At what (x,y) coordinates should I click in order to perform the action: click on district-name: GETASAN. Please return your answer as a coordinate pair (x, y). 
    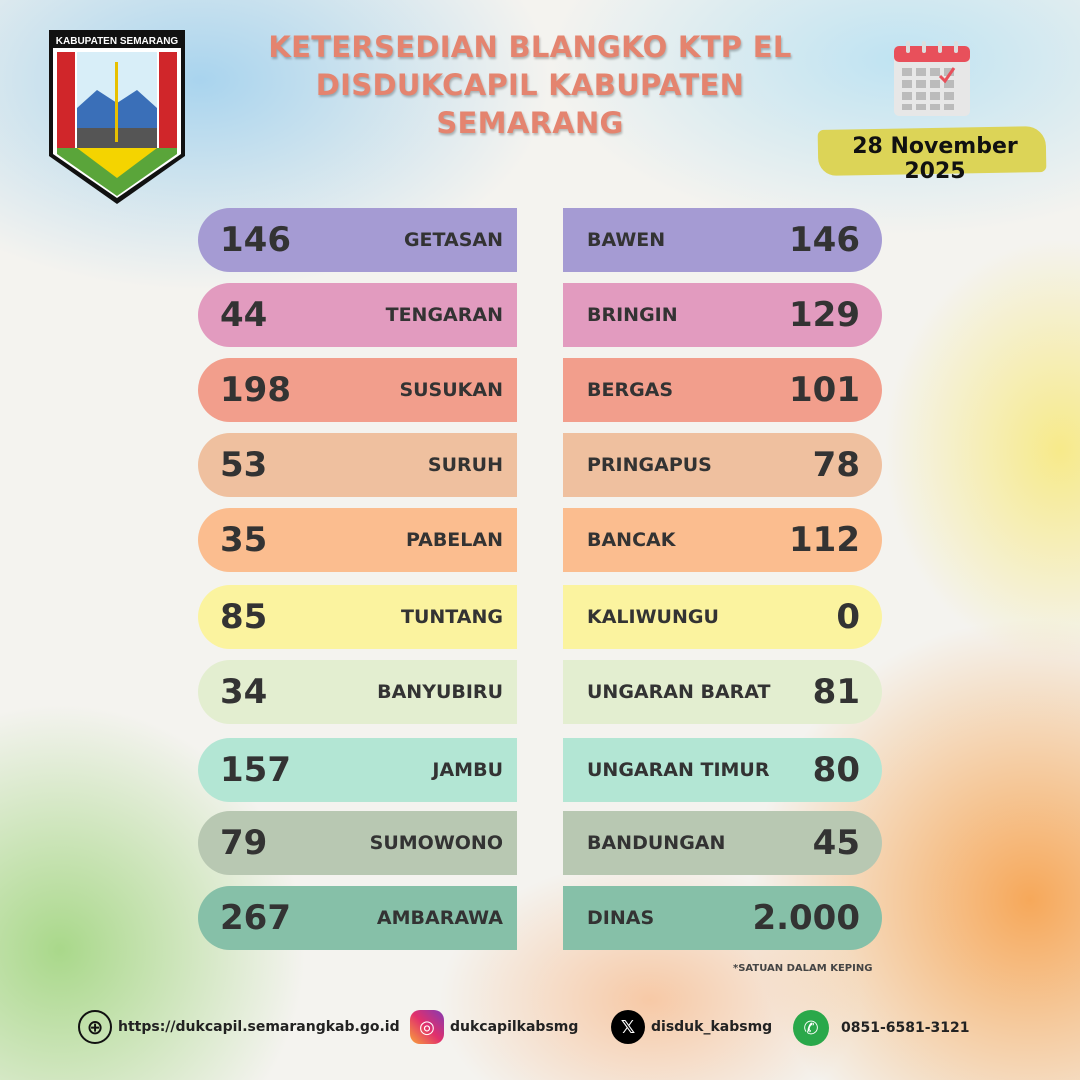
    Looking at the image, I should click on (453, 240).